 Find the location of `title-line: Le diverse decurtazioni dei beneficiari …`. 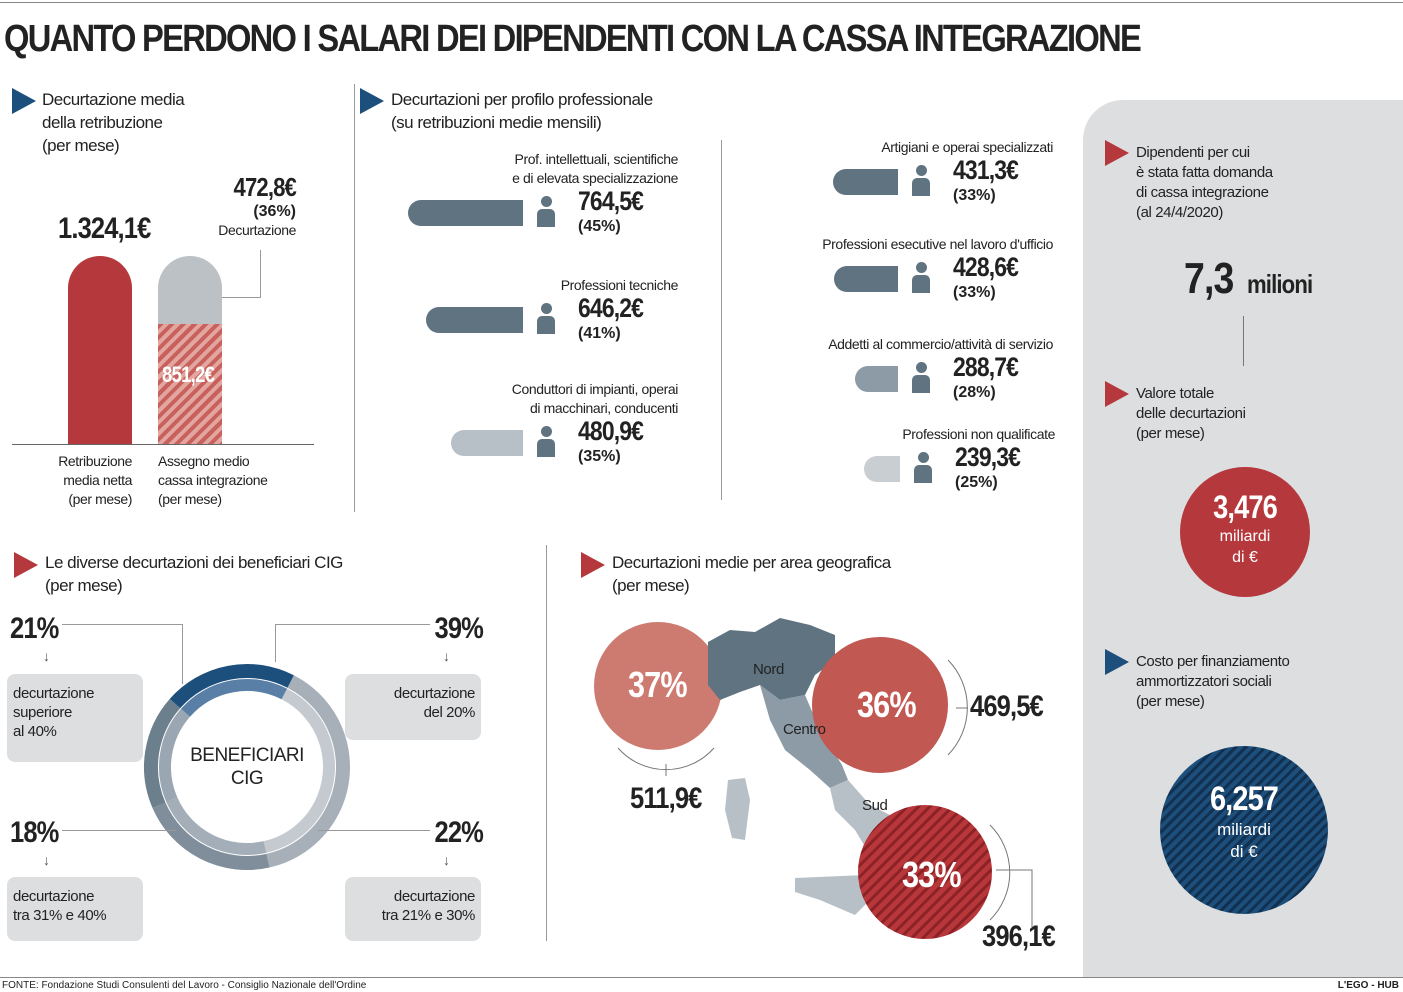

title-line: Le diverse decurtazioni dei beneficiari … is located at coordinates (194, 562).